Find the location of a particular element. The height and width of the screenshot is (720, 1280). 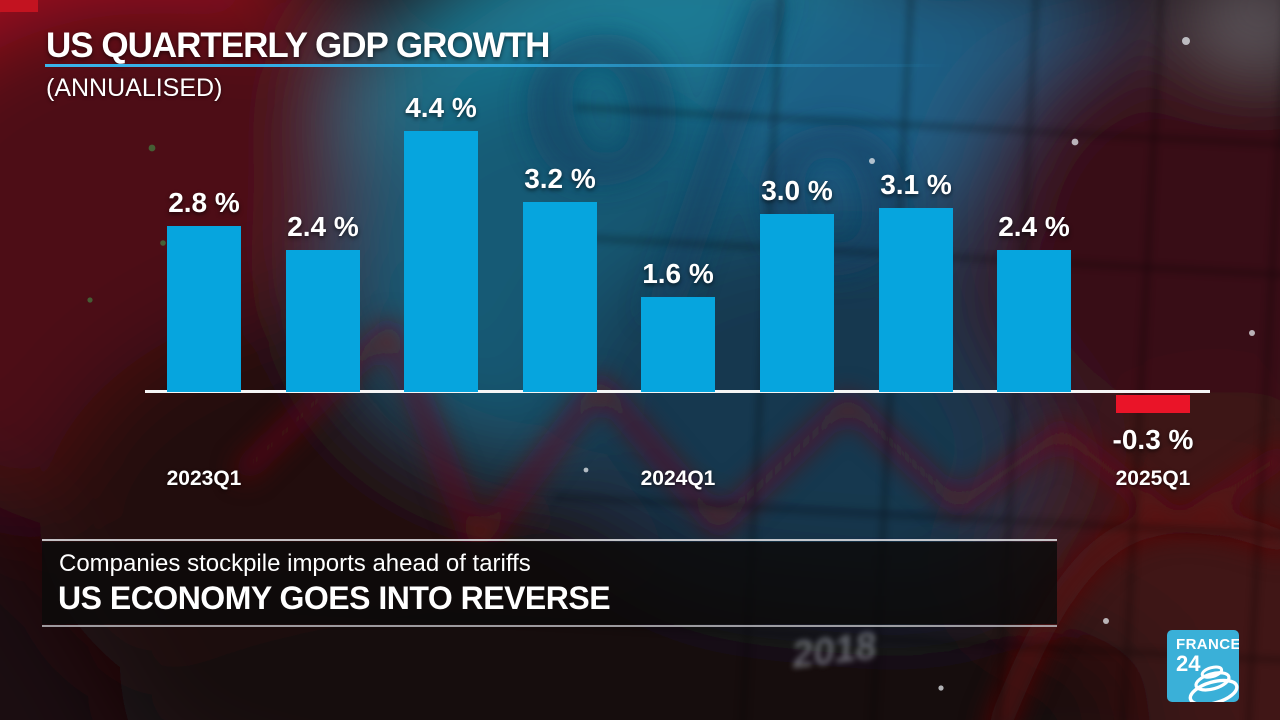

x-tick-label: 2024Q1 is located at coordinates (678, 478).